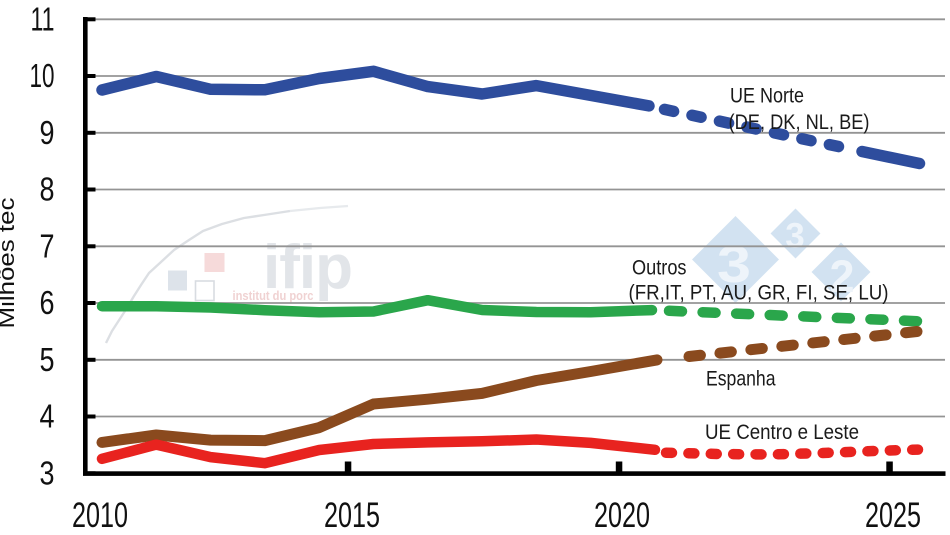 This screenshot has width=950, height=535. What do you see at coordinates (622, 515) in the screenshot?
I see `svg-text: 2020` at bounding box center [622, 515].